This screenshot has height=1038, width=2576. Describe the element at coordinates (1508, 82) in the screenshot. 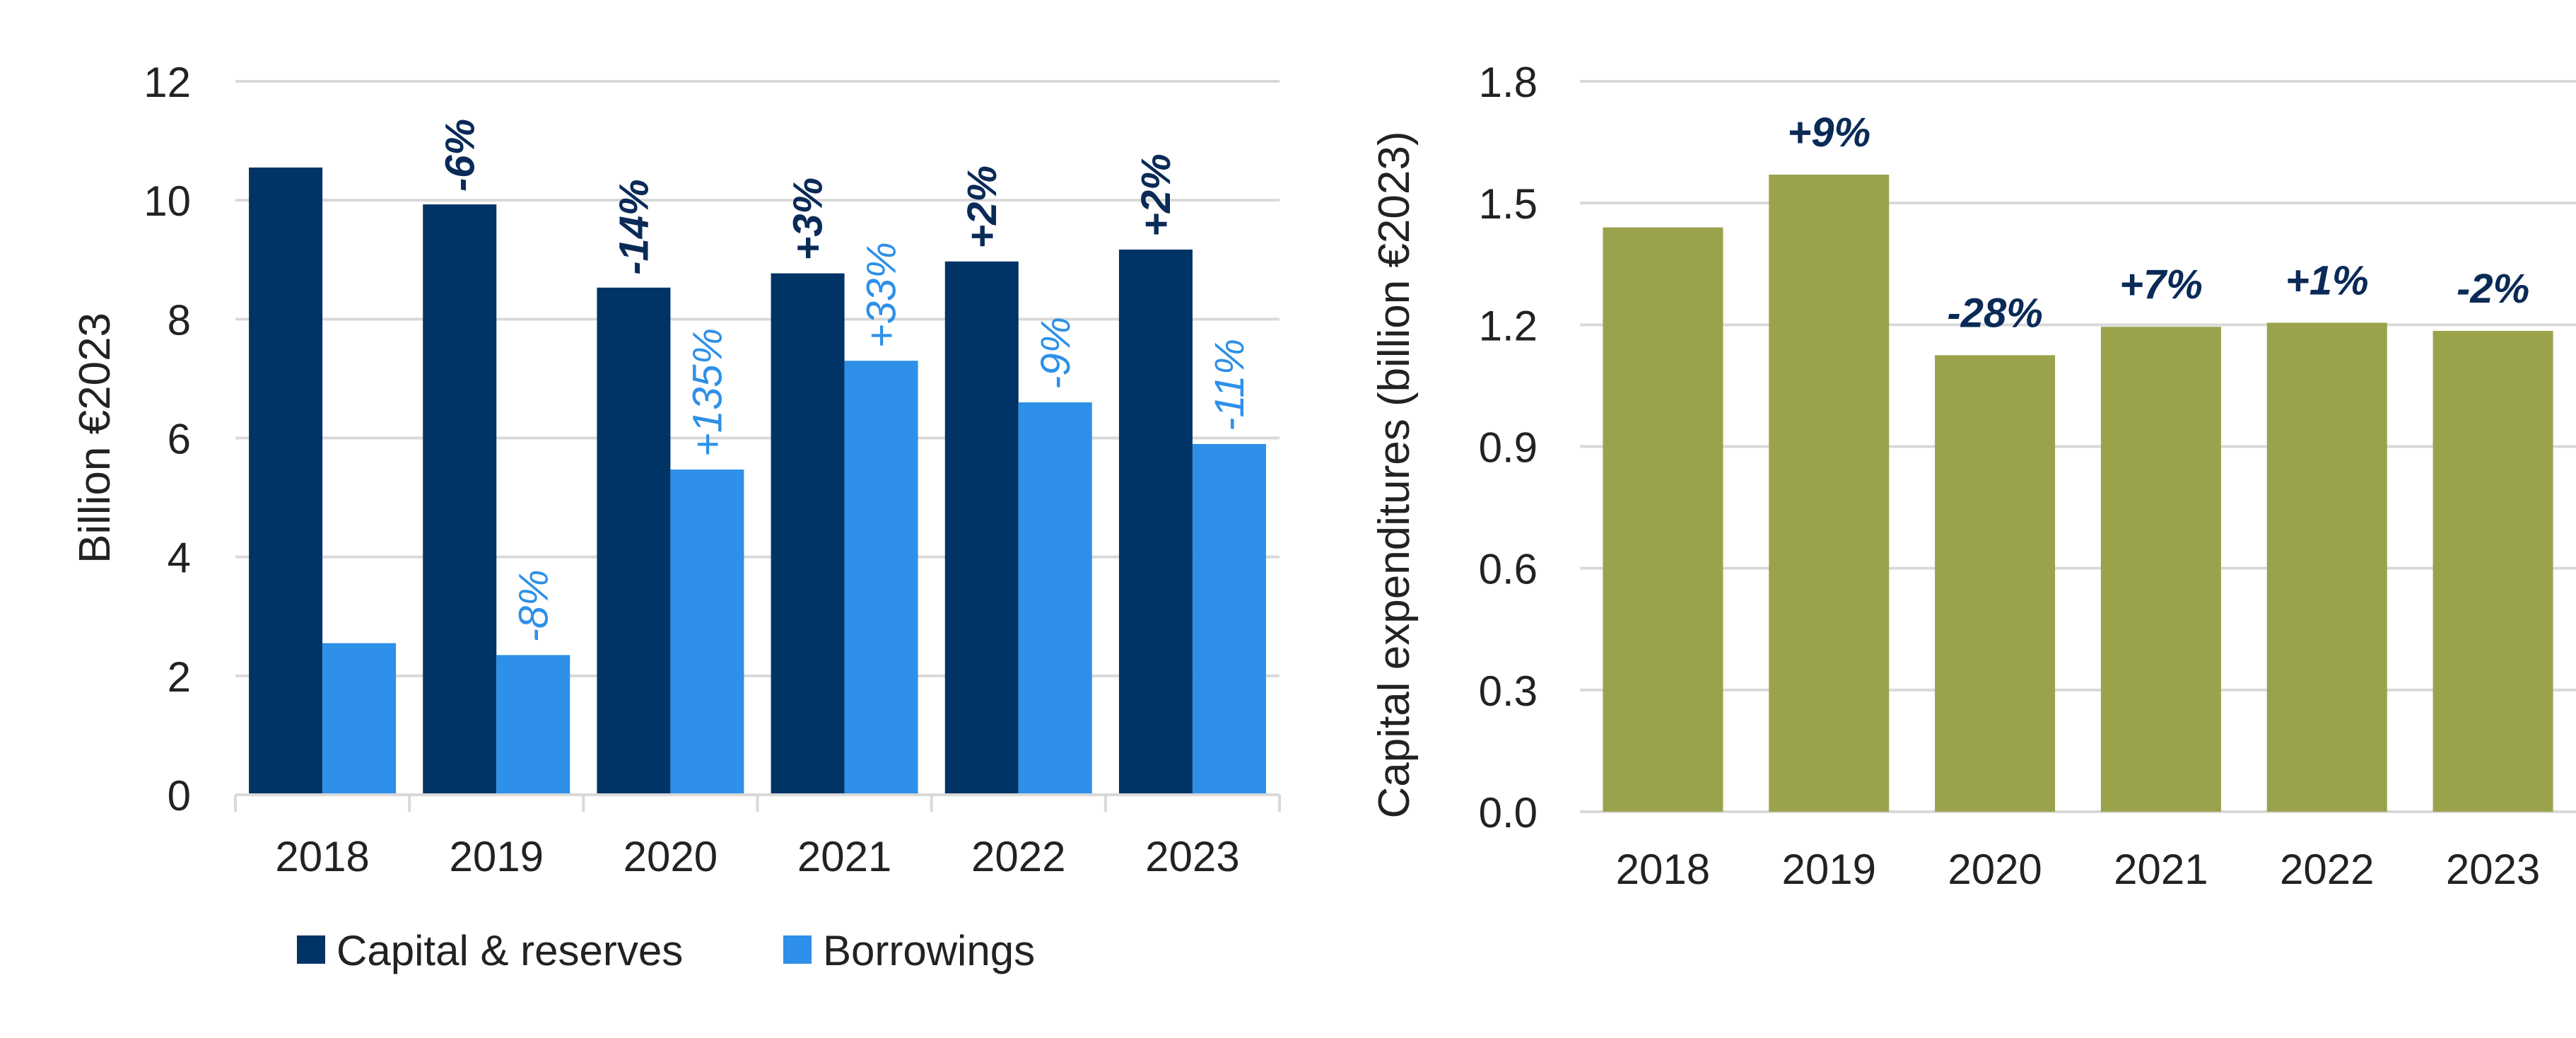

I see `right-y-tick-label: 1.8` at that location.